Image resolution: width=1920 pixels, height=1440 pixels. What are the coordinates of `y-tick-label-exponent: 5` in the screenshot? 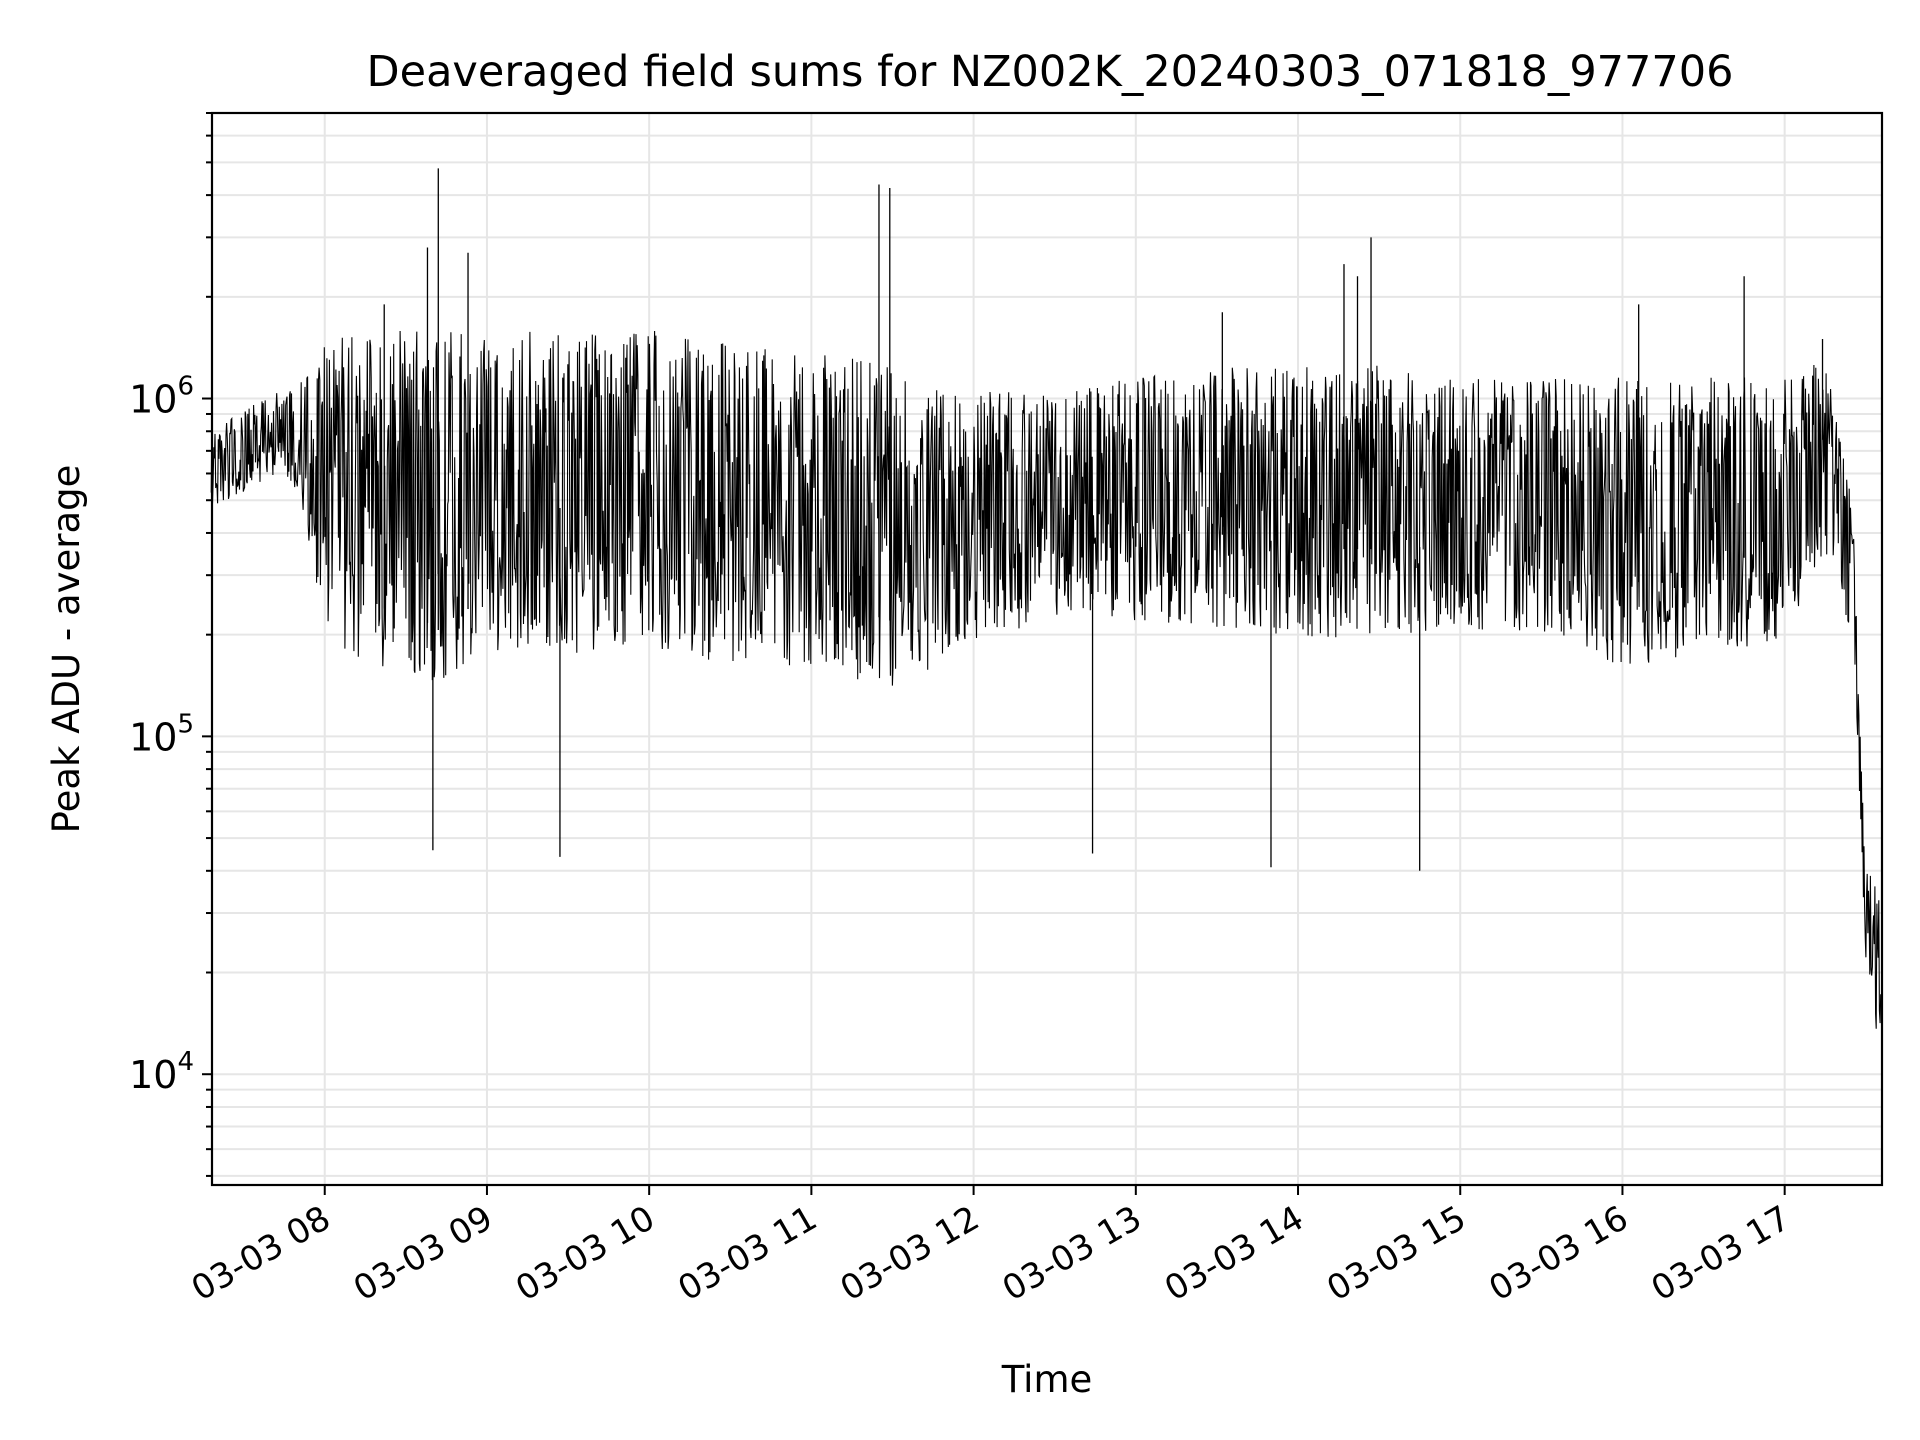 It's located at (185, 724).